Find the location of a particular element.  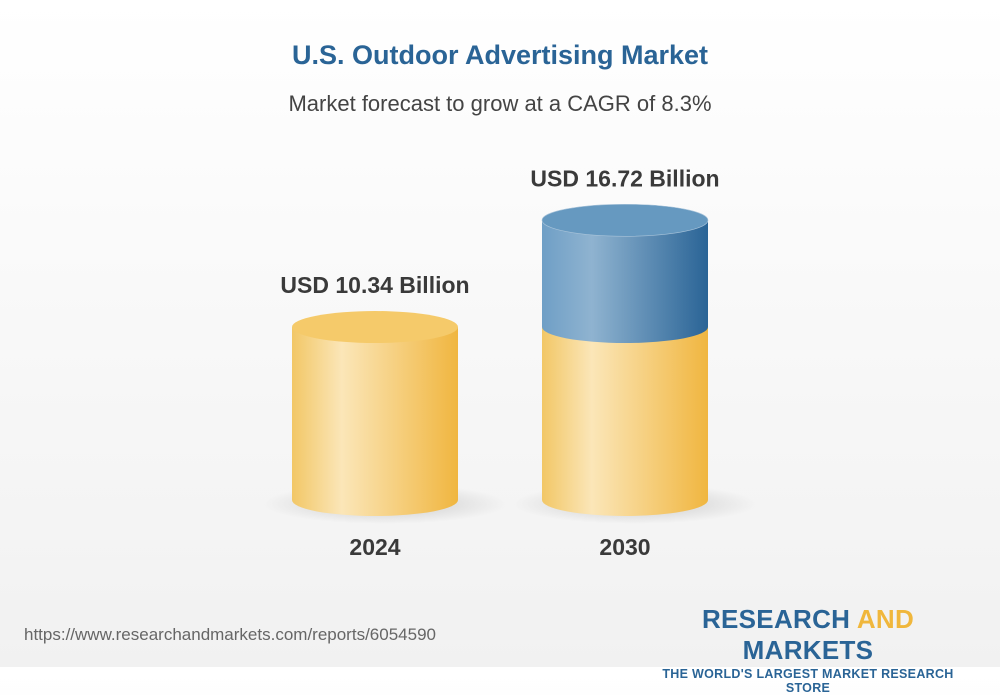

category-label: 2030 is located at coordinates (624, 547).